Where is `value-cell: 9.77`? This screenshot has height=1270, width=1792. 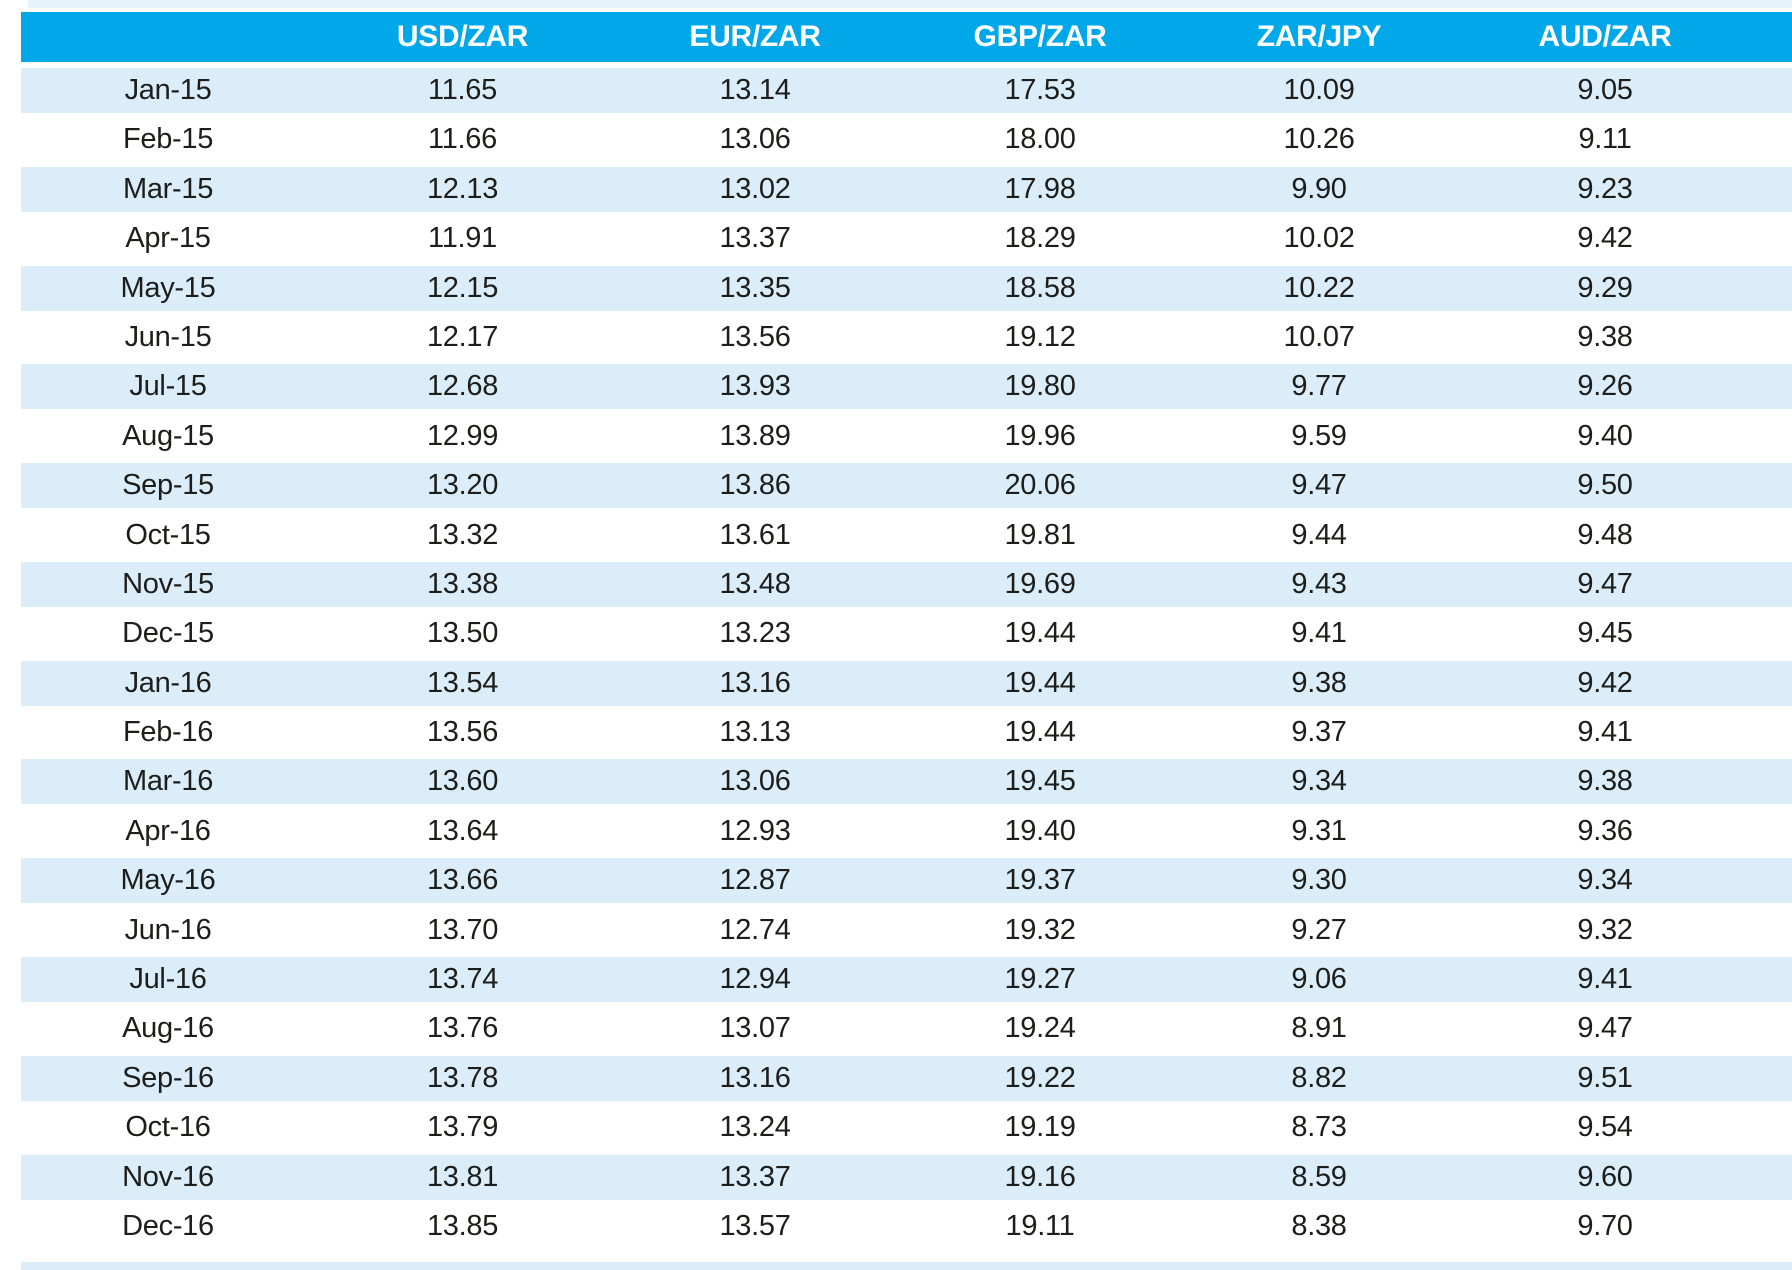 value-cell: 9.77 is located at coordinates (1319, 386).